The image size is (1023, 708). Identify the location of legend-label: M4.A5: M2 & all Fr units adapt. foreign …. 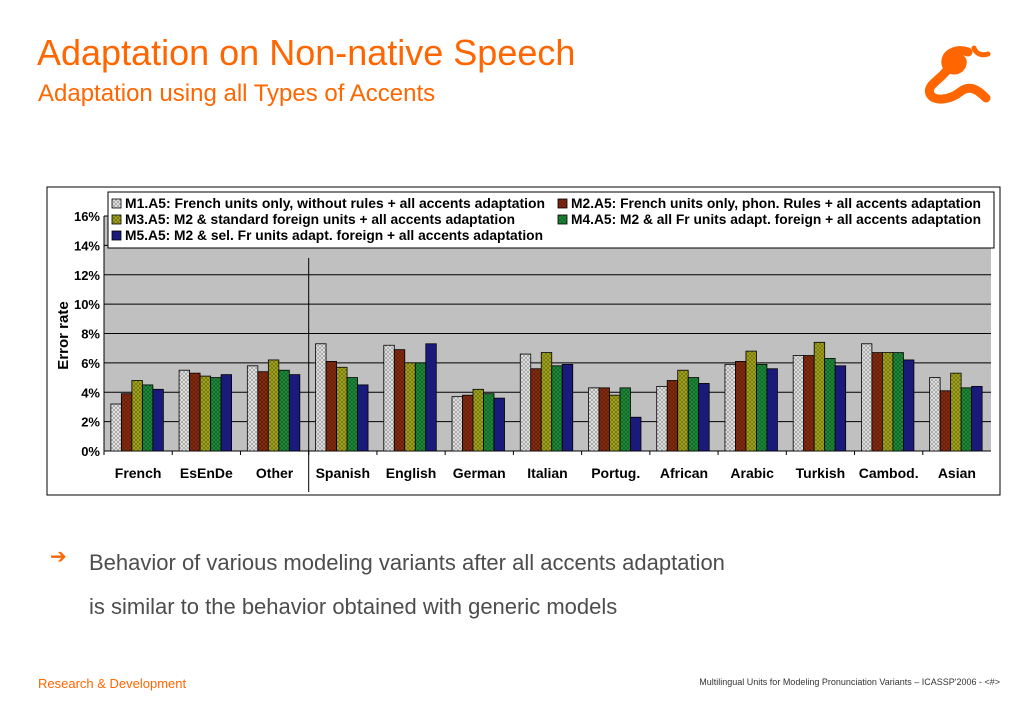
(776, 219).